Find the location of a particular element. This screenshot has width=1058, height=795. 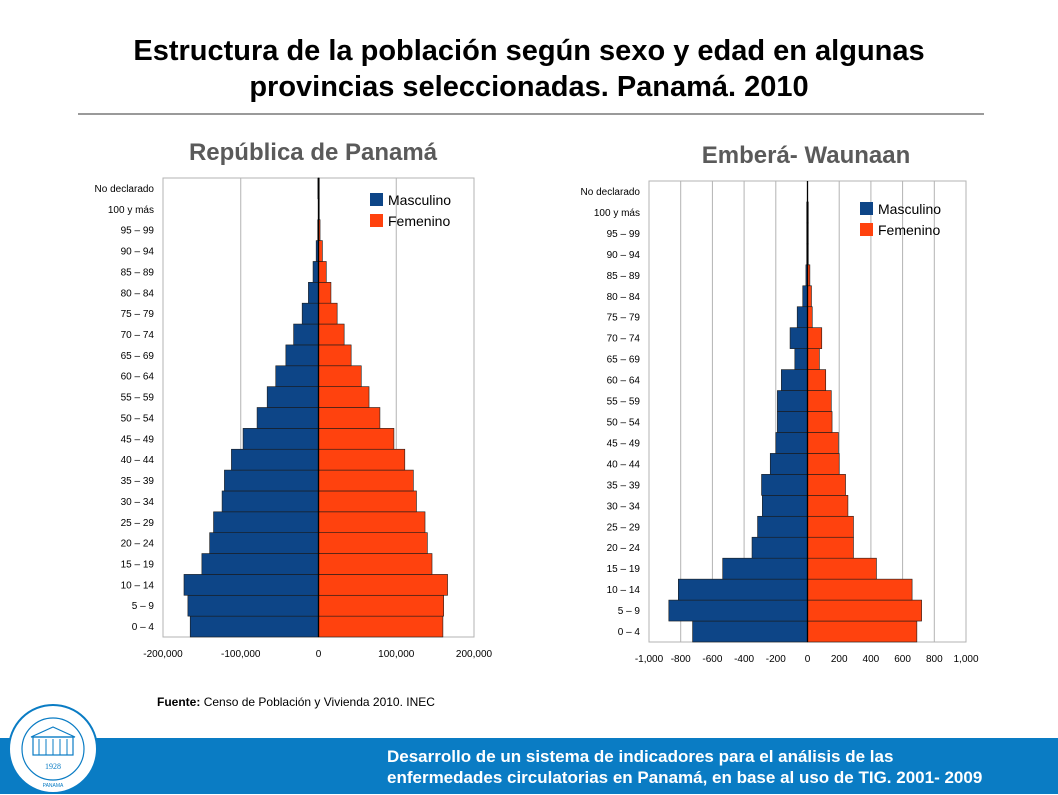

category-label-embera-14: 70 – 74 is located at coordinates (624, 339).